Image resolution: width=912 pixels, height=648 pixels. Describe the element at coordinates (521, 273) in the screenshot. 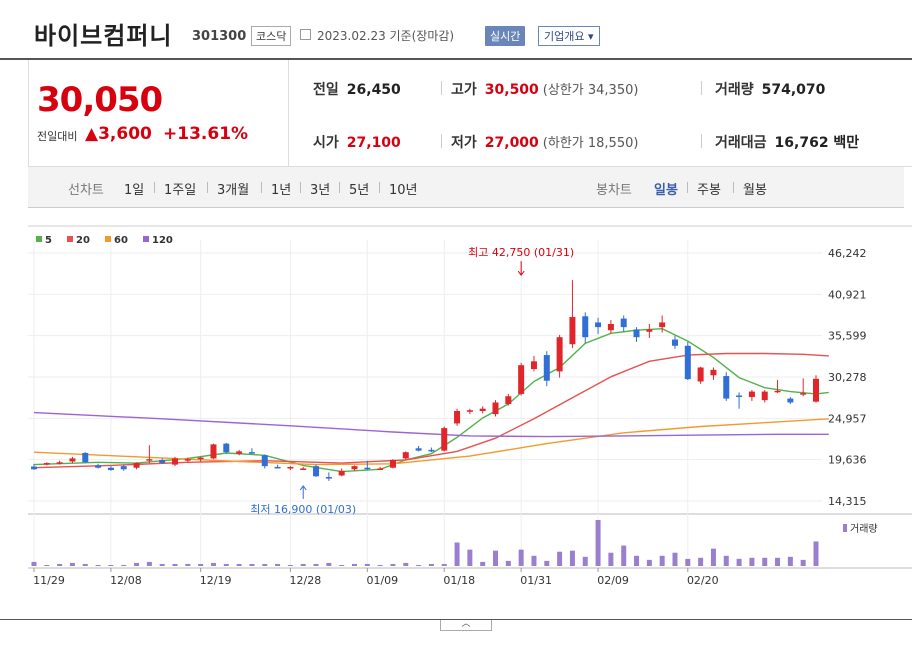

I see `high-arrowhead` at that location.